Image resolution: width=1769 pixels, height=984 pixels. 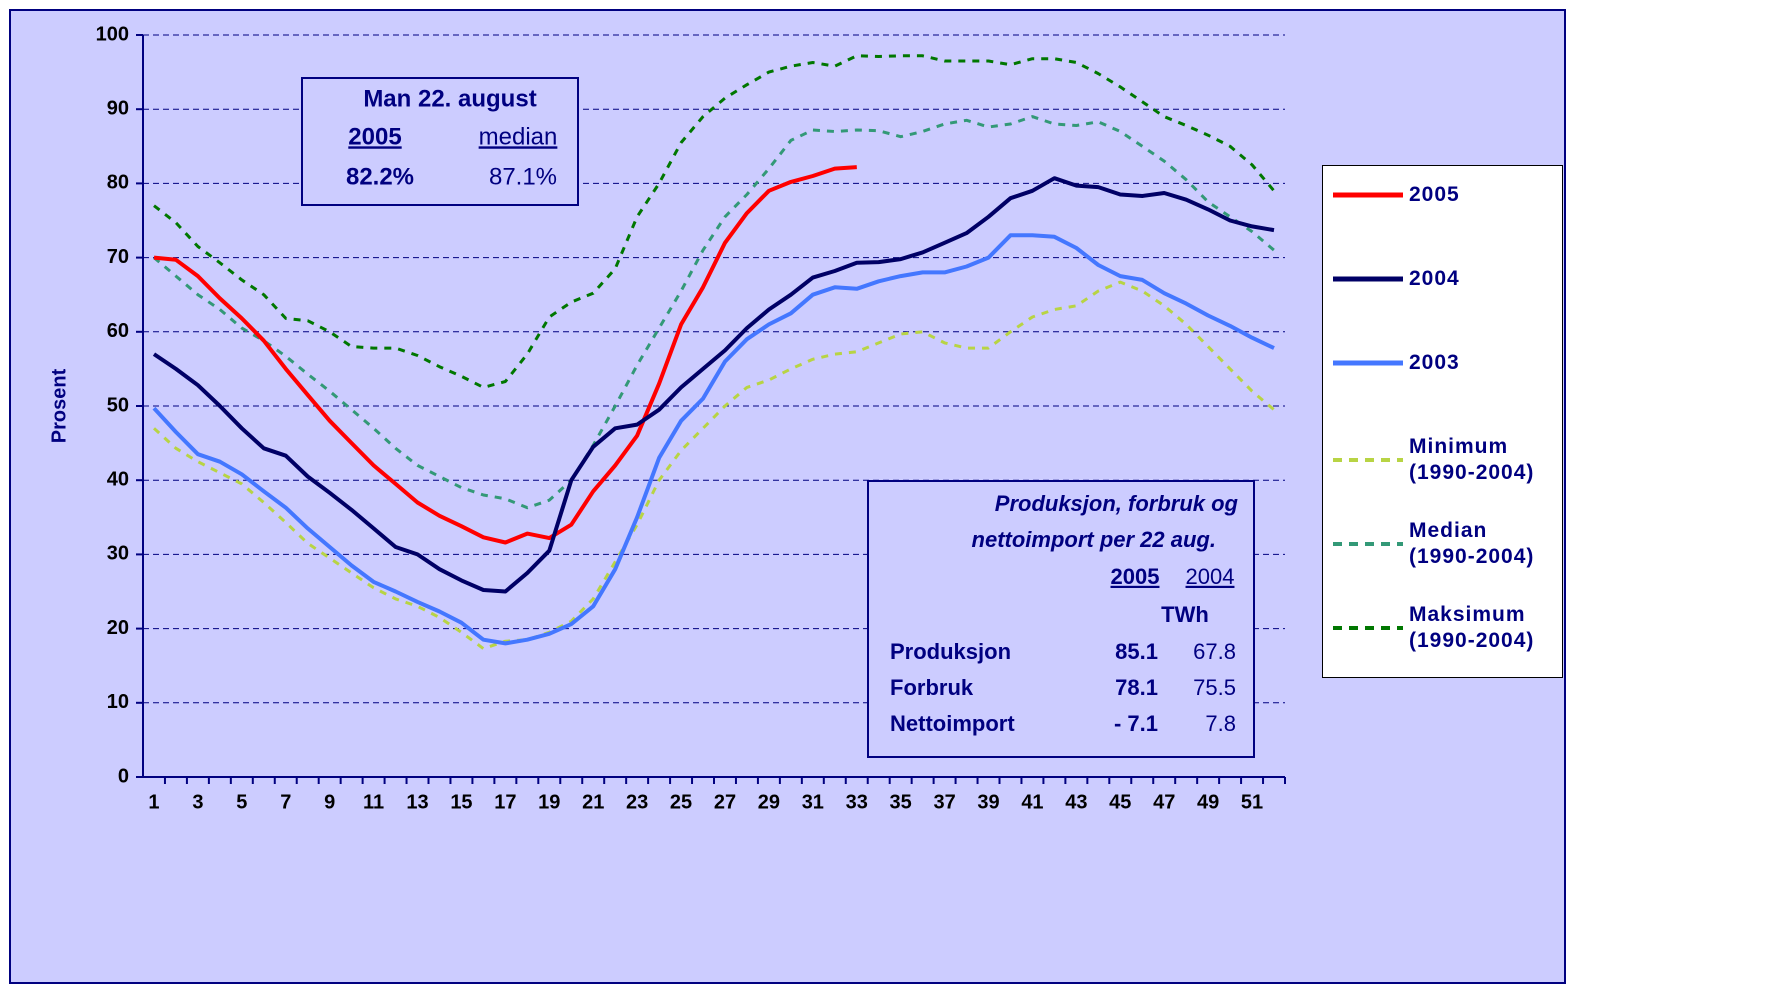 What do you see at coordinates (1220, 723) in the screenshot?
I see `table-cell: 7.8` at bounding box center [1220, 723].